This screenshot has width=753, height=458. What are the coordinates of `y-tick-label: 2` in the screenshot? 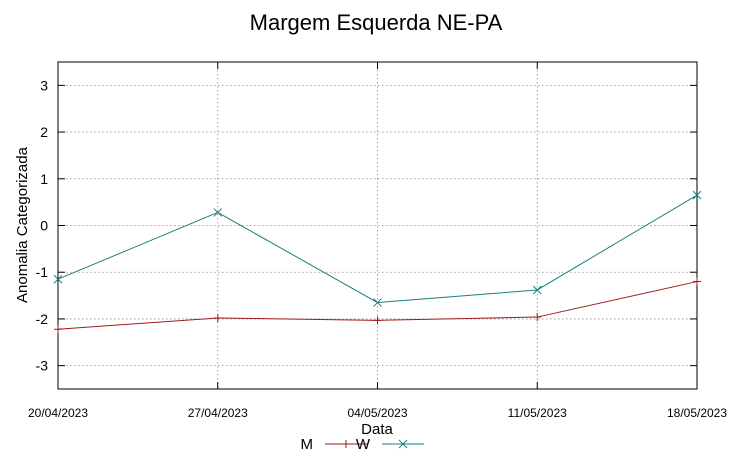 It's located at (44, 132).